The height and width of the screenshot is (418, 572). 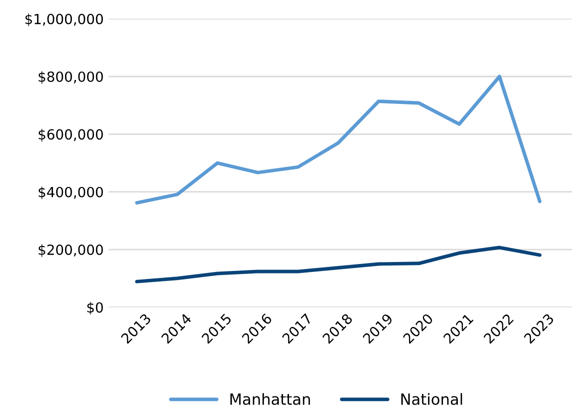 I want to click on y-tick-label: $600,000, so click(x=70, y=135).